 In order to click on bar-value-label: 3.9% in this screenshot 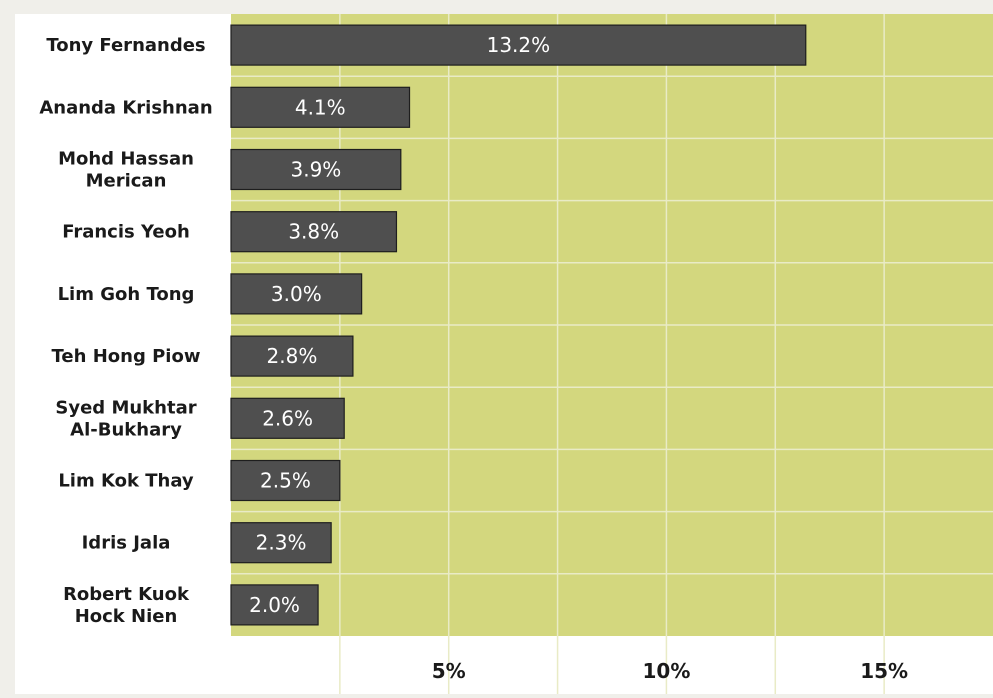, I will do `click(316, 170)`.